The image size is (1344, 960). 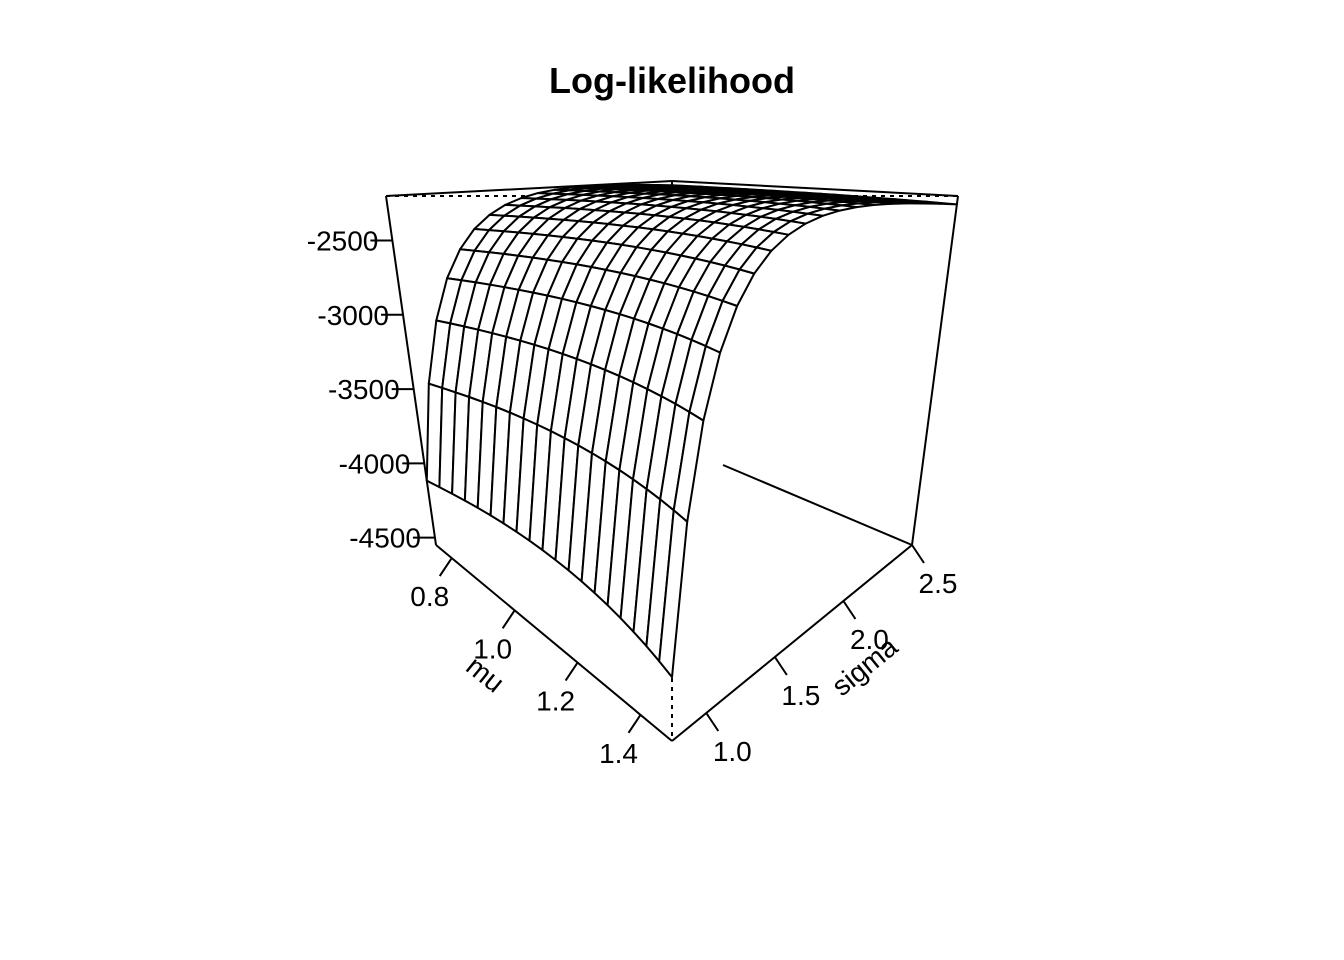 What do you see at coordinates (429, 596) in the screenshot?
I see `mu-tick-label: 0.8` at bounding box center [429, 596].